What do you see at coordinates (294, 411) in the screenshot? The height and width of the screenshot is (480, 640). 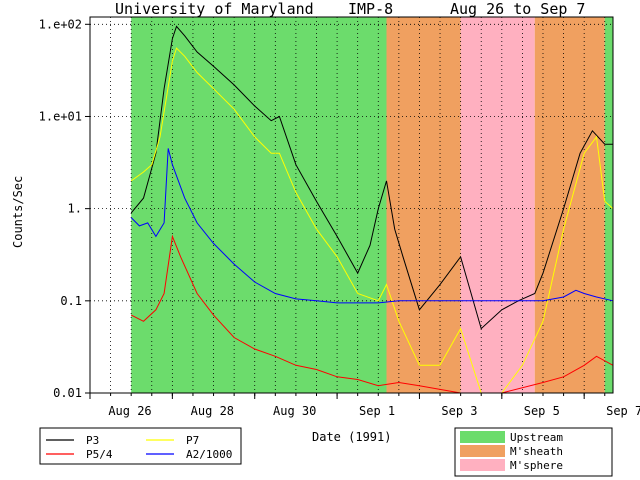 I see `x-tick-label: Aug 30` at bounding box center [294, 411].